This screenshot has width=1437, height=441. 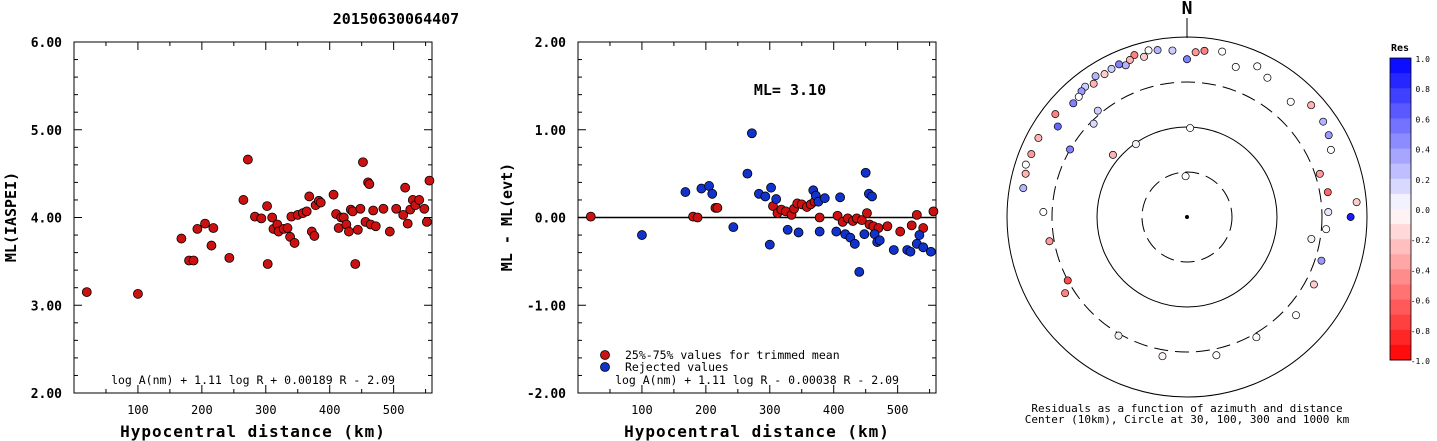 I want to click on y-axis-label: ML(IASPEI), so click(x=11, y=217).